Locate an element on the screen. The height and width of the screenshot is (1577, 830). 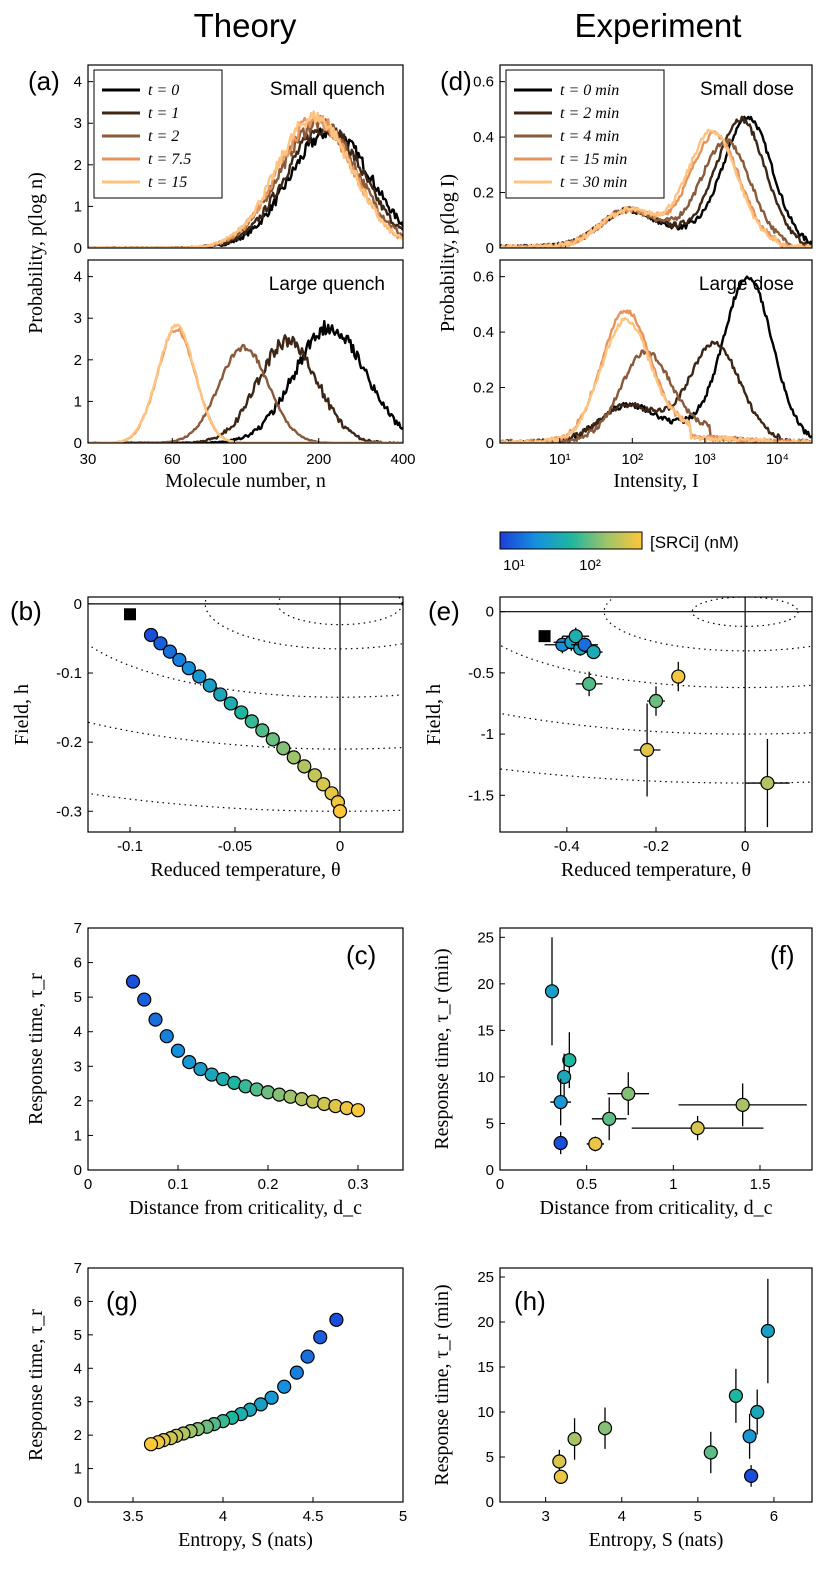
y-tick-label: -0.1 is located at coordinates (69, 673).